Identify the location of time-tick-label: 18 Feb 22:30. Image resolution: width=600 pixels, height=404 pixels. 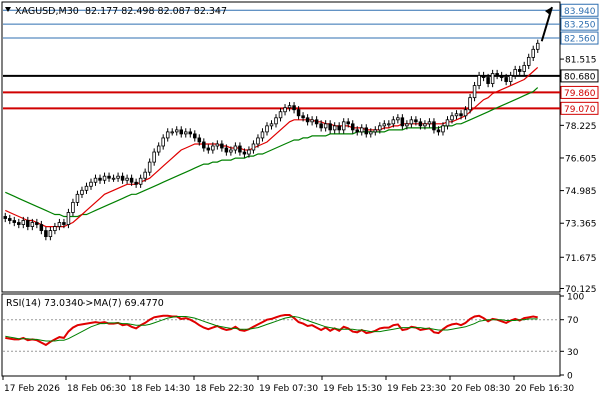
(224, 389).